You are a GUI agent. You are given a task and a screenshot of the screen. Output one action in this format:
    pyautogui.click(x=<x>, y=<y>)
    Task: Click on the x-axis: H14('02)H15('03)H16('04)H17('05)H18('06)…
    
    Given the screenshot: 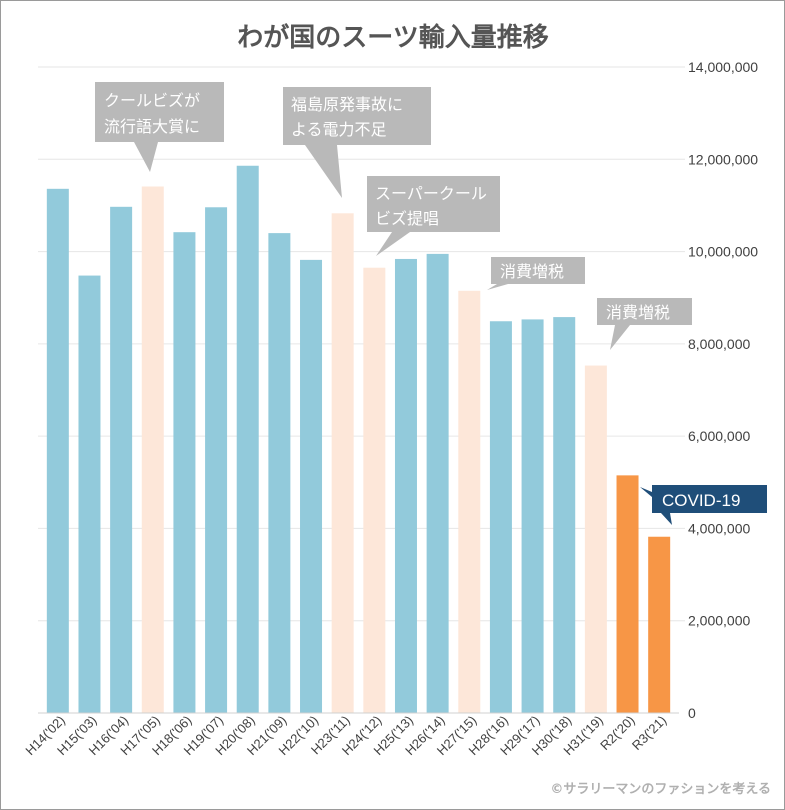 What is the action you would take?
    pyautogui.click(x=345, y=736)
    